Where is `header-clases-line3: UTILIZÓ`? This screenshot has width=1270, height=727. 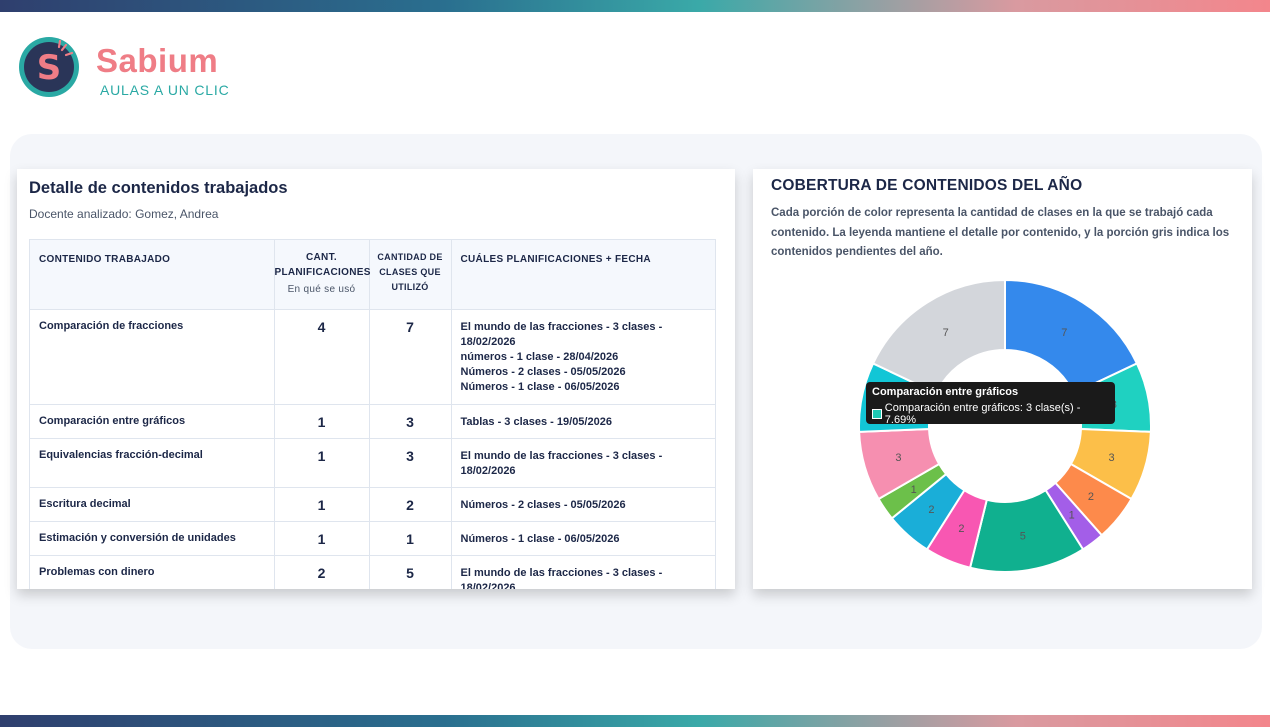
header-clases-line3: UTILIZÓ is located at coordinates (410, 287).